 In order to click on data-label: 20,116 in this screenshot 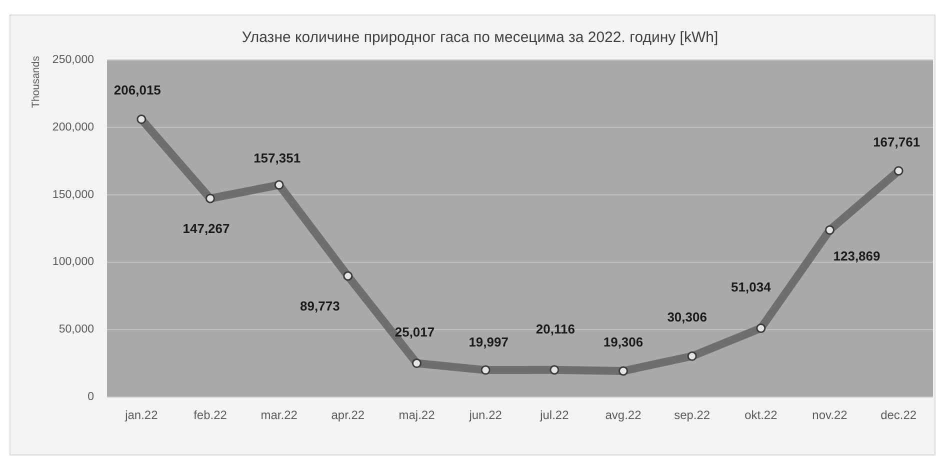, I will do `click(555, 328)`.